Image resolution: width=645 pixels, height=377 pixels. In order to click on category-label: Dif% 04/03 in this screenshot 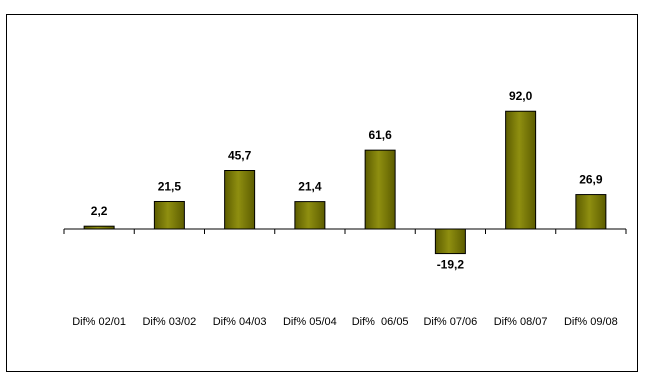, I will do `click(240, 322)`.